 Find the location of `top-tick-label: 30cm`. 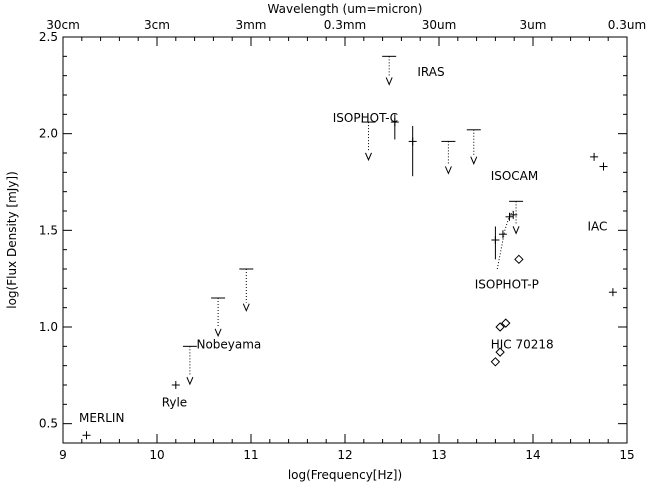

top-tick-label: 30cm is located at coordinates (63, 25).